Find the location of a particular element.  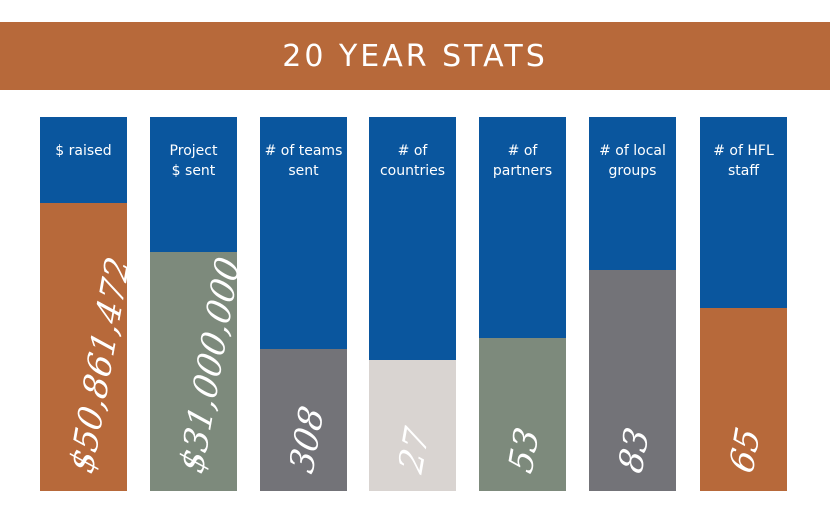

stat-label: # of partners is located at coordinates (522, 161).